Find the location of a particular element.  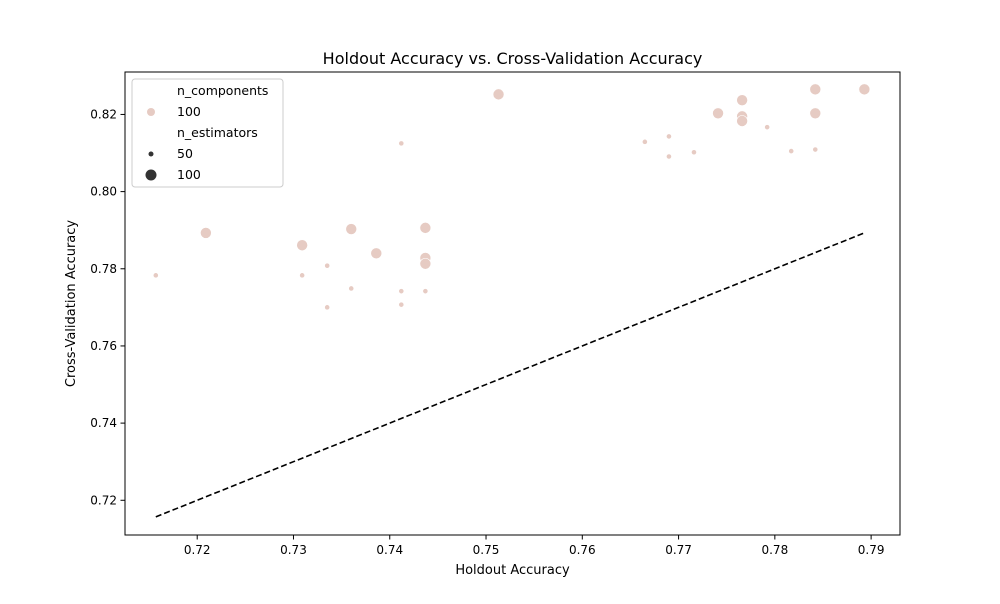

x-tick-label: 0.77 is located at coordinates (678, 550).